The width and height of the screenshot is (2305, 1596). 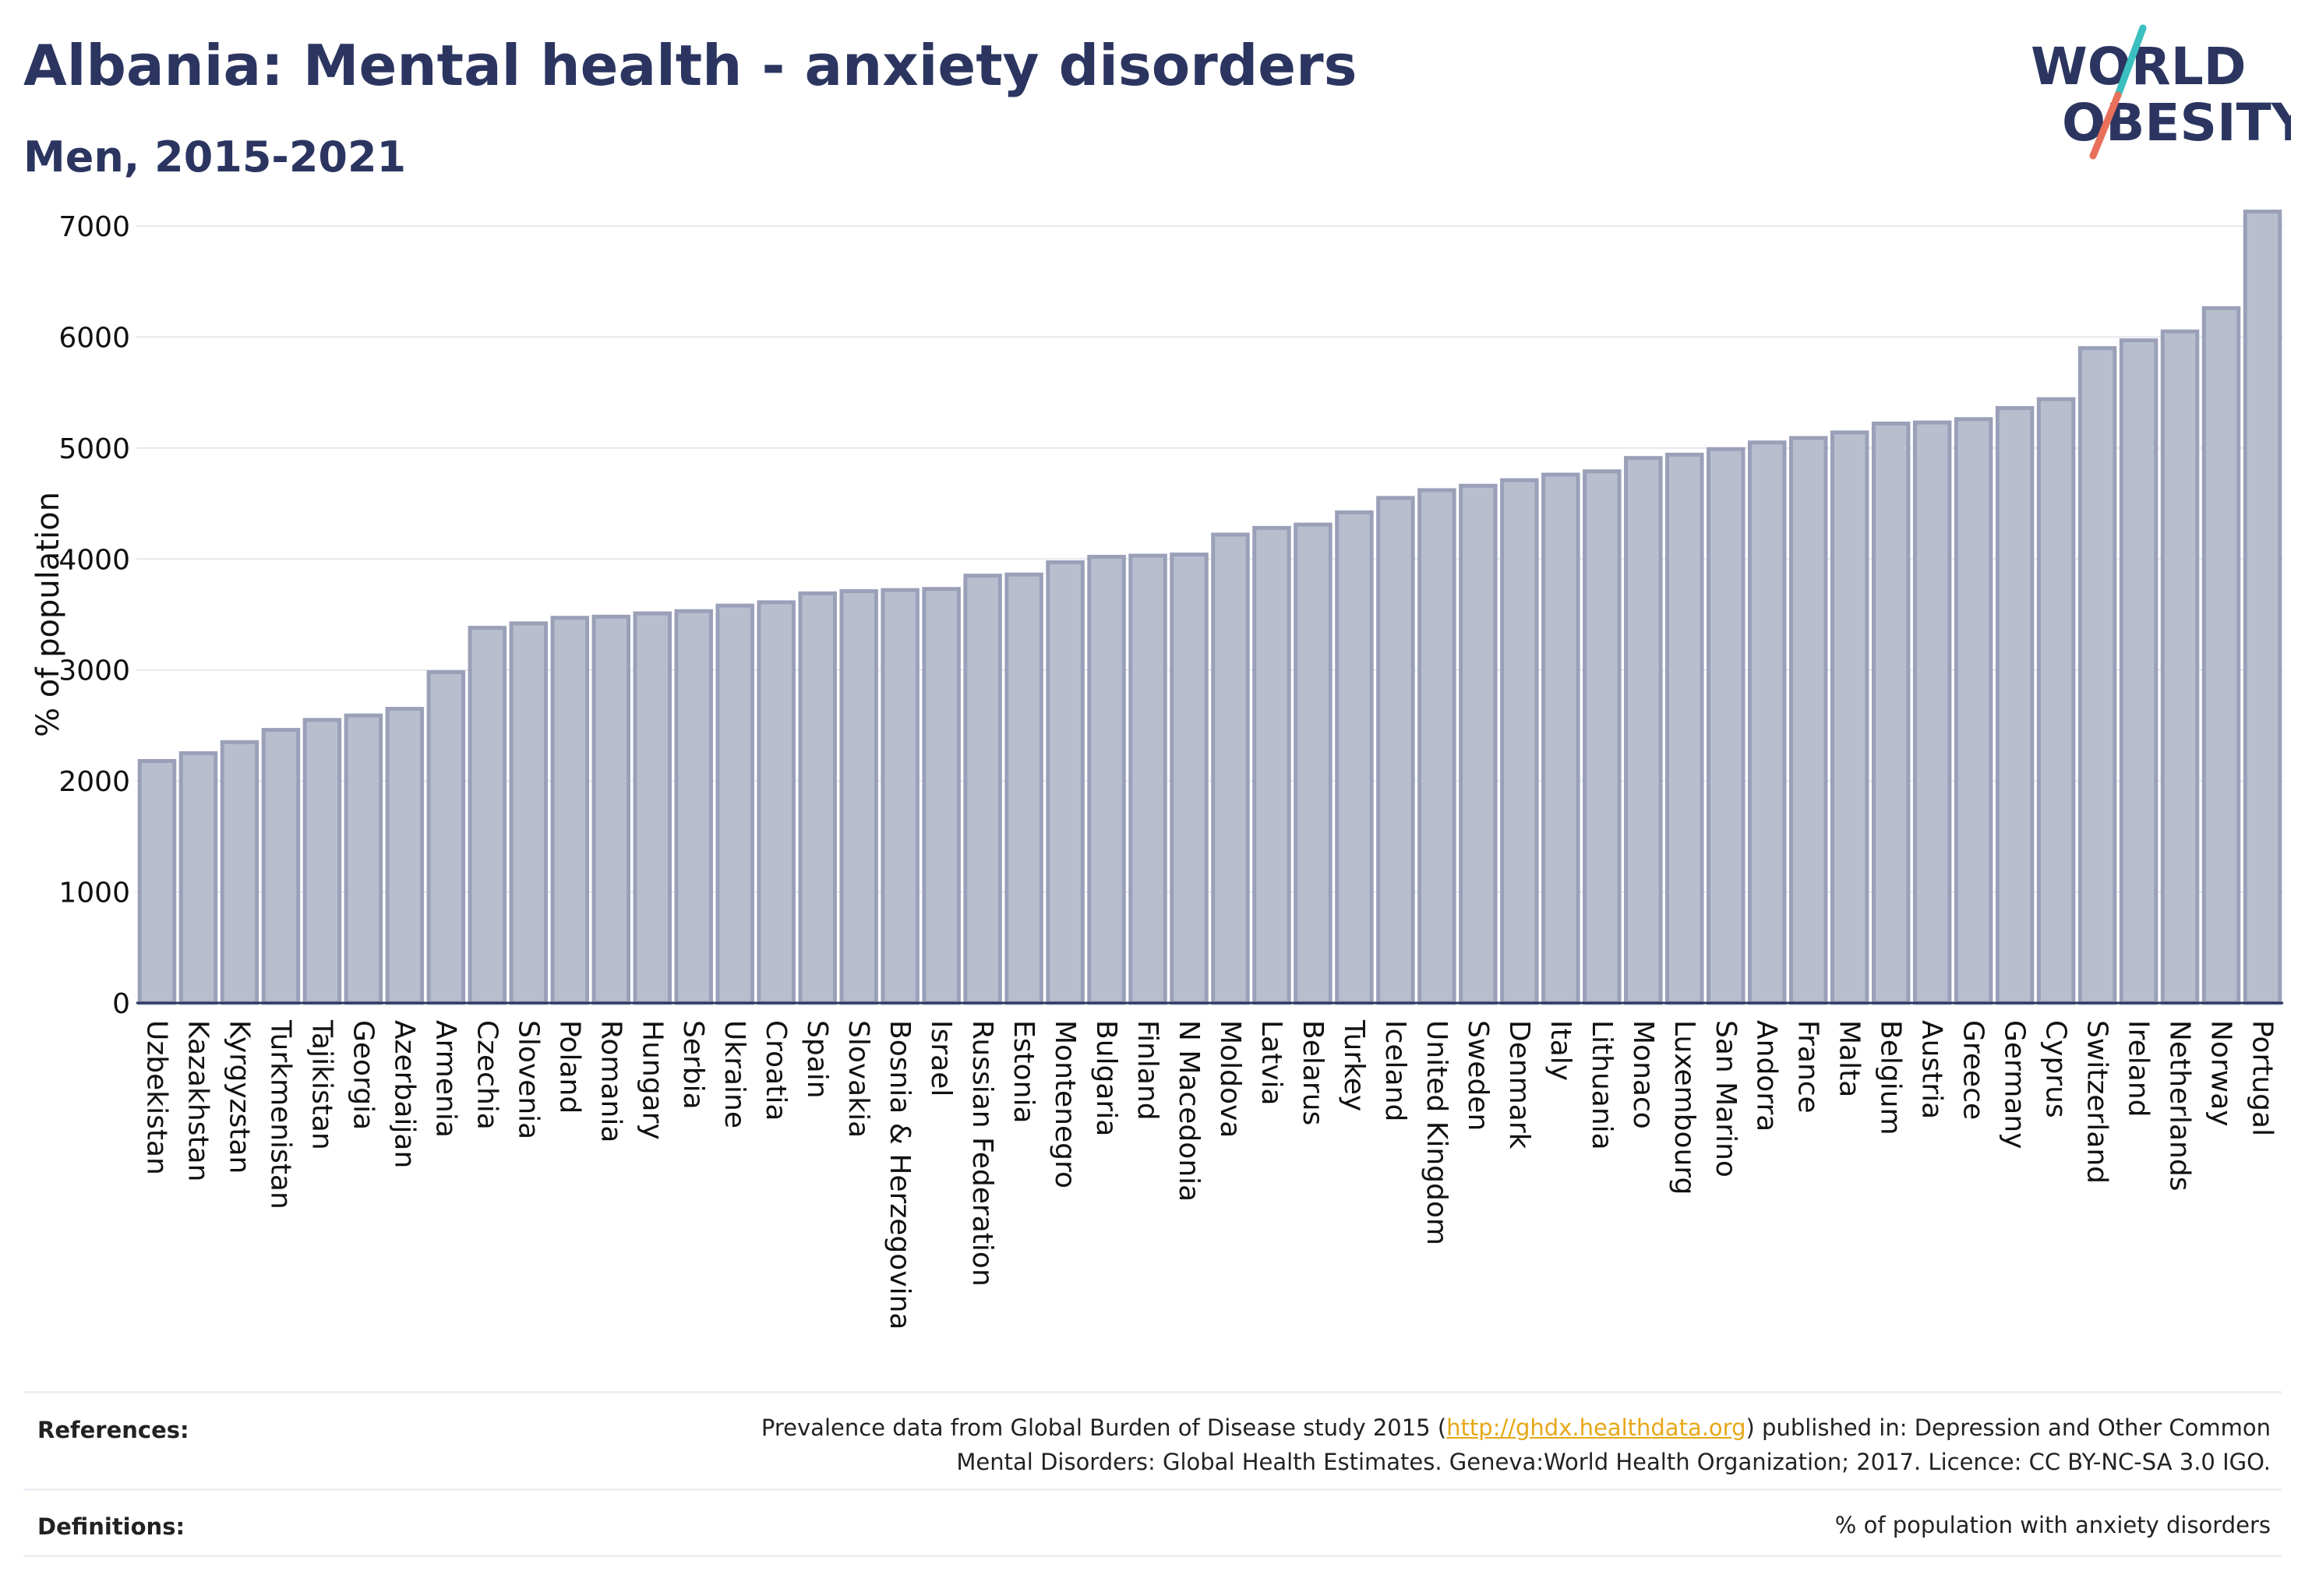 What do you see at coordinates (94, 615) in the screenshot?
I see `y-tick-labels: 0 1000 2000 3000 4000 5000 6000 7000` at bounding box center [94, 615].